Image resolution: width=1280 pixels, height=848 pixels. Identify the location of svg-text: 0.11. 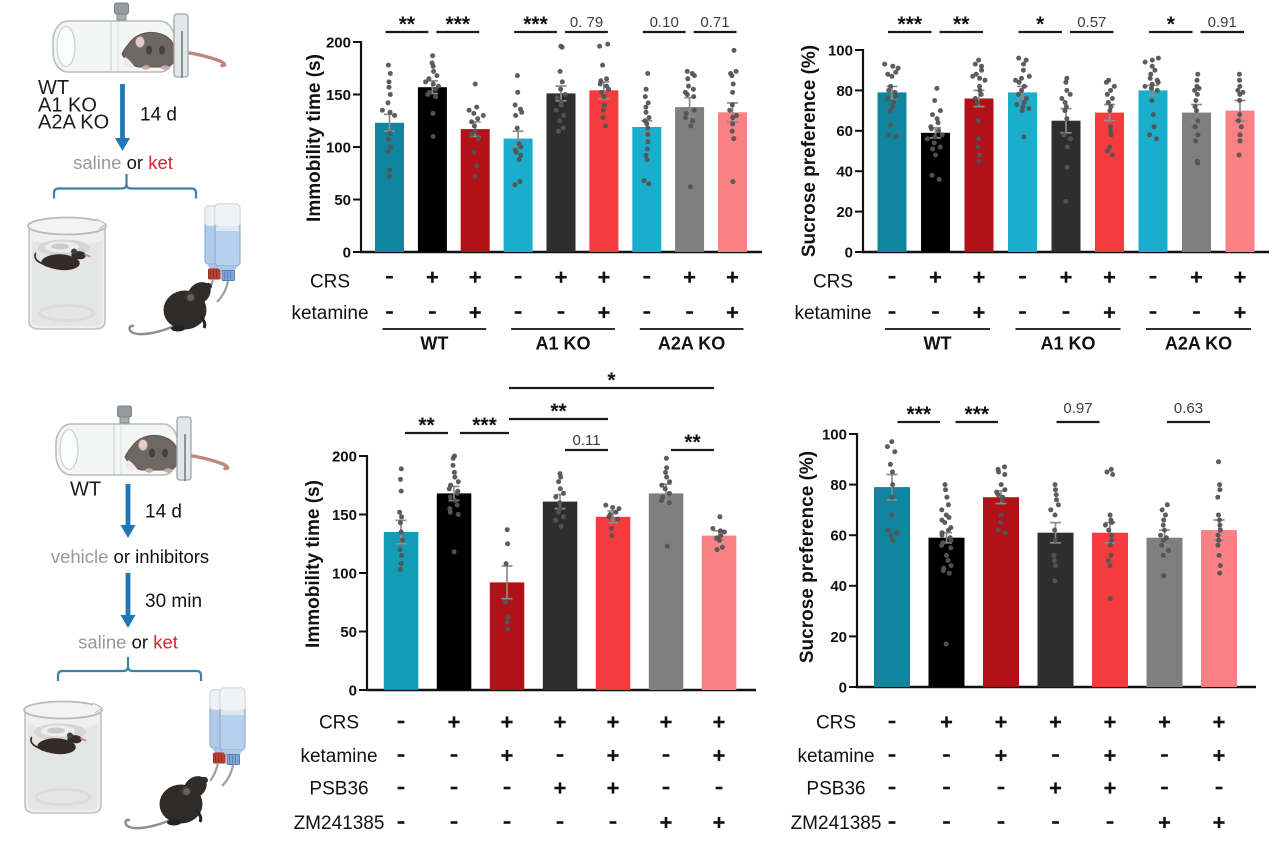
(586, 440).